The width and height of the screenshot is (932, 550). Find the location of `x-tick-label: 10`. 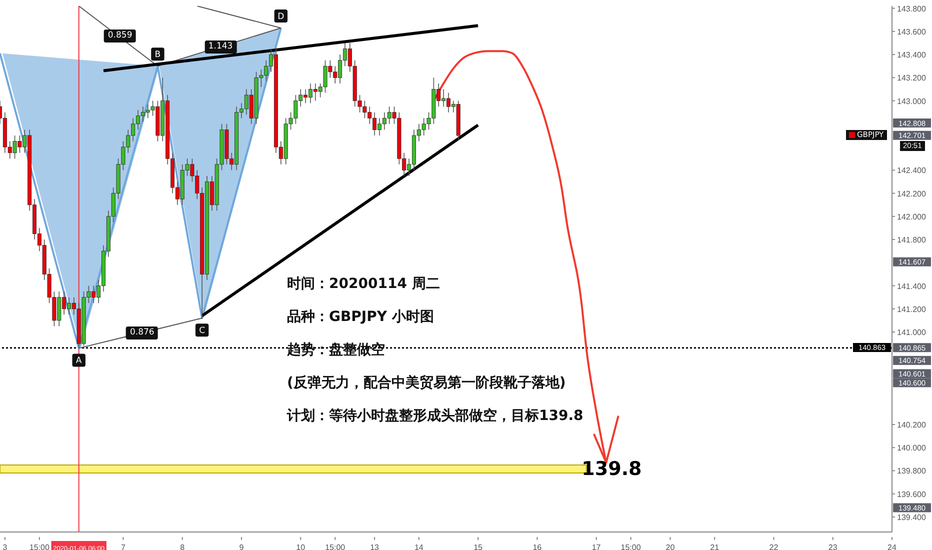

x-tick-label: 10 is located at coordinates (301, 546).